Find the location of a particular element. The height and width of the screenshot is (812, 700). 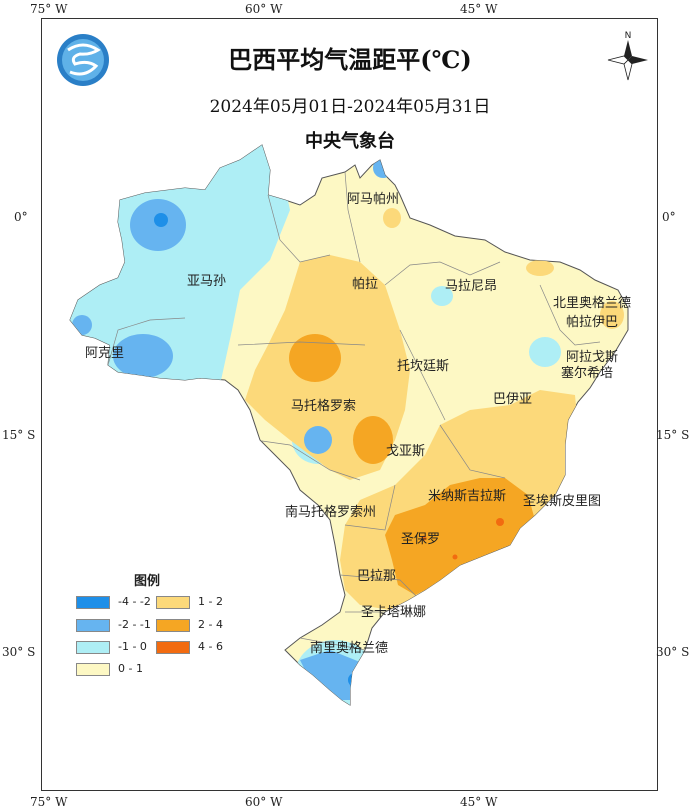

map-organization: 中央气象台 is located at coordinates (350, 141).